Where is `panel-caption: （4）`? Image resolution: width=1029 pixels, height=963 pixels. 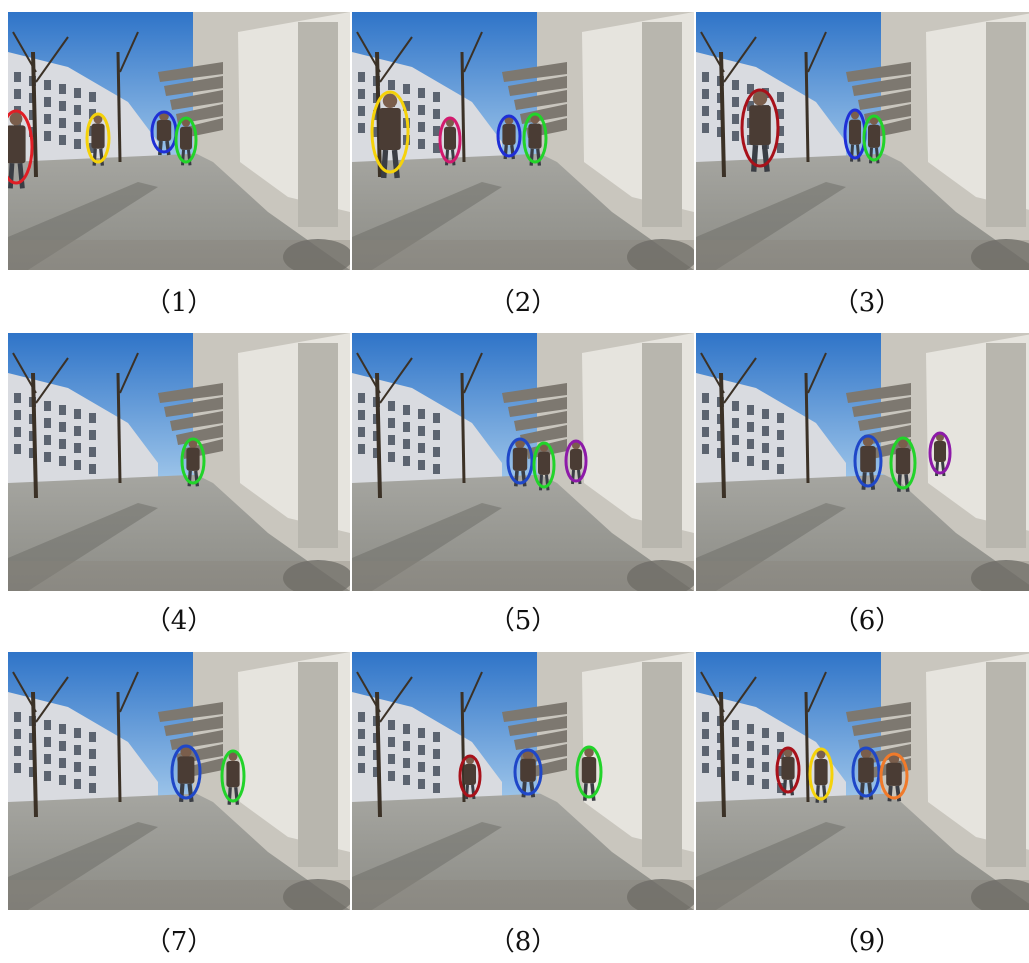 panel-caption: （4） is located at coordinates (179, 621).